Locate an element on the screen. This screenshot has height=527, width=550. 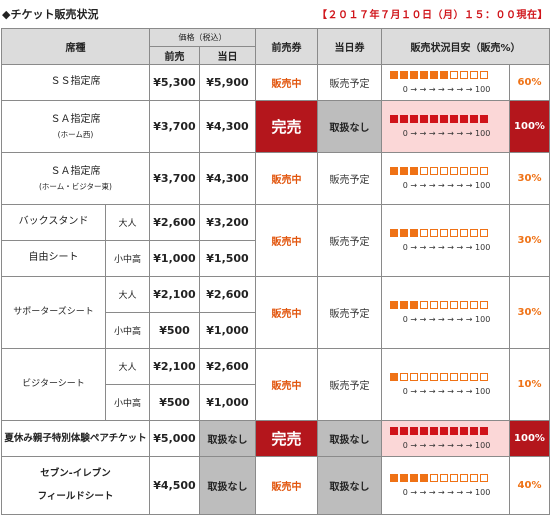
seat-name: セブン-イレブン フィールドシート is located at coordinates (75, 485).